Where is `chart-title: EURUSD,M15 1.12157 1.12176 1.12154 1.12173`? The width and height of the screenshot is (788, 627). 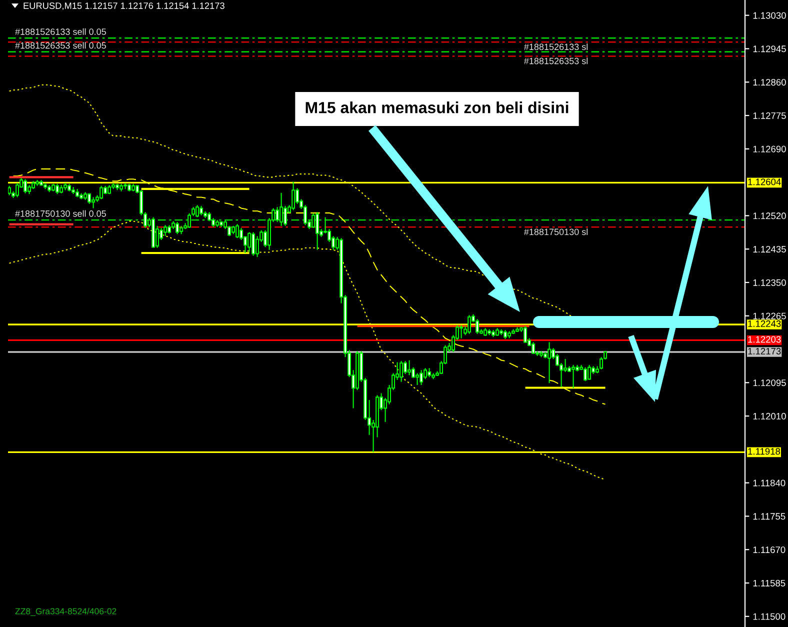
chart-title: EURUSD,M15 1.12157 1.12176 1.12154 1.12173 is located at coordinates (124, 6).